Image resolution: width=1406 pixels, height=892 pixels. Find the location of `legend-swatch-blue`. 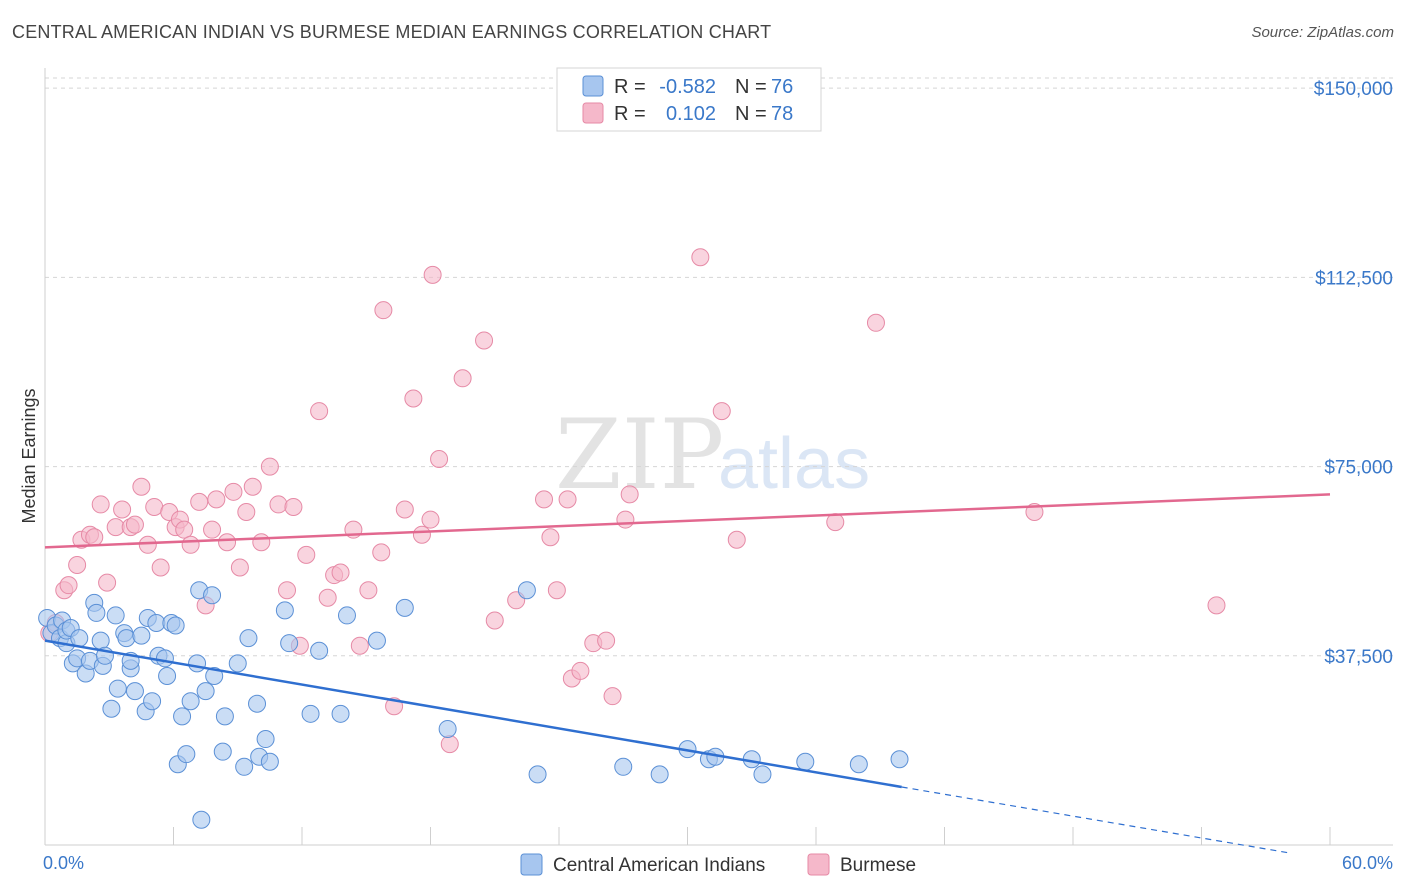

legend-swatch-blue is located at coordinates (593, 86).